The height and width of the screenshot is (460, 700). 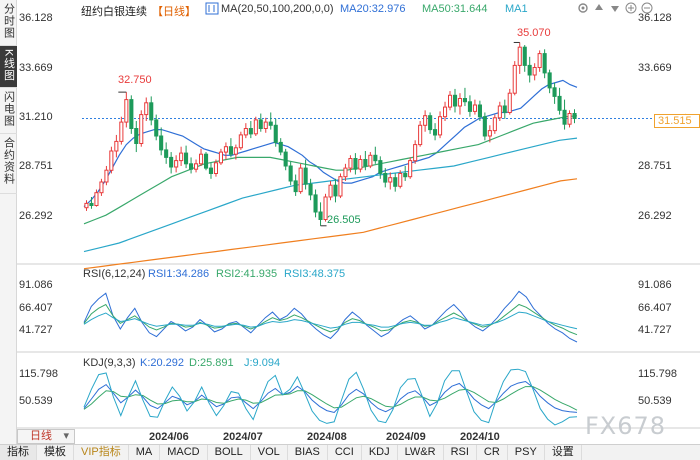 What do you see at coordinates (114, 12) in the screenshot?
I see `instrument-title: 纽约白银连续` at bounding box center [114, 12].